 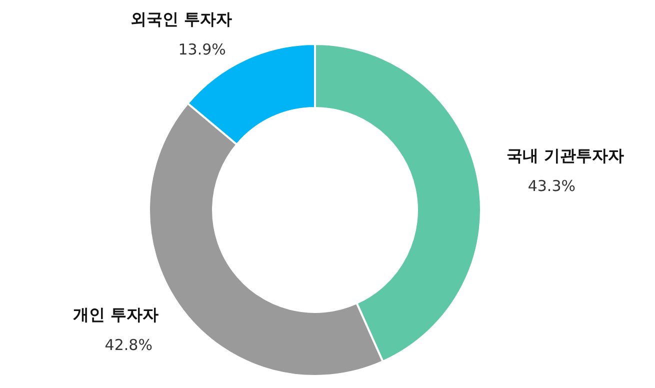 What do you see at coordinates (128, 345) in the screenshot?
I see `data-label: 42.8%` at bounding box center [128, 345].